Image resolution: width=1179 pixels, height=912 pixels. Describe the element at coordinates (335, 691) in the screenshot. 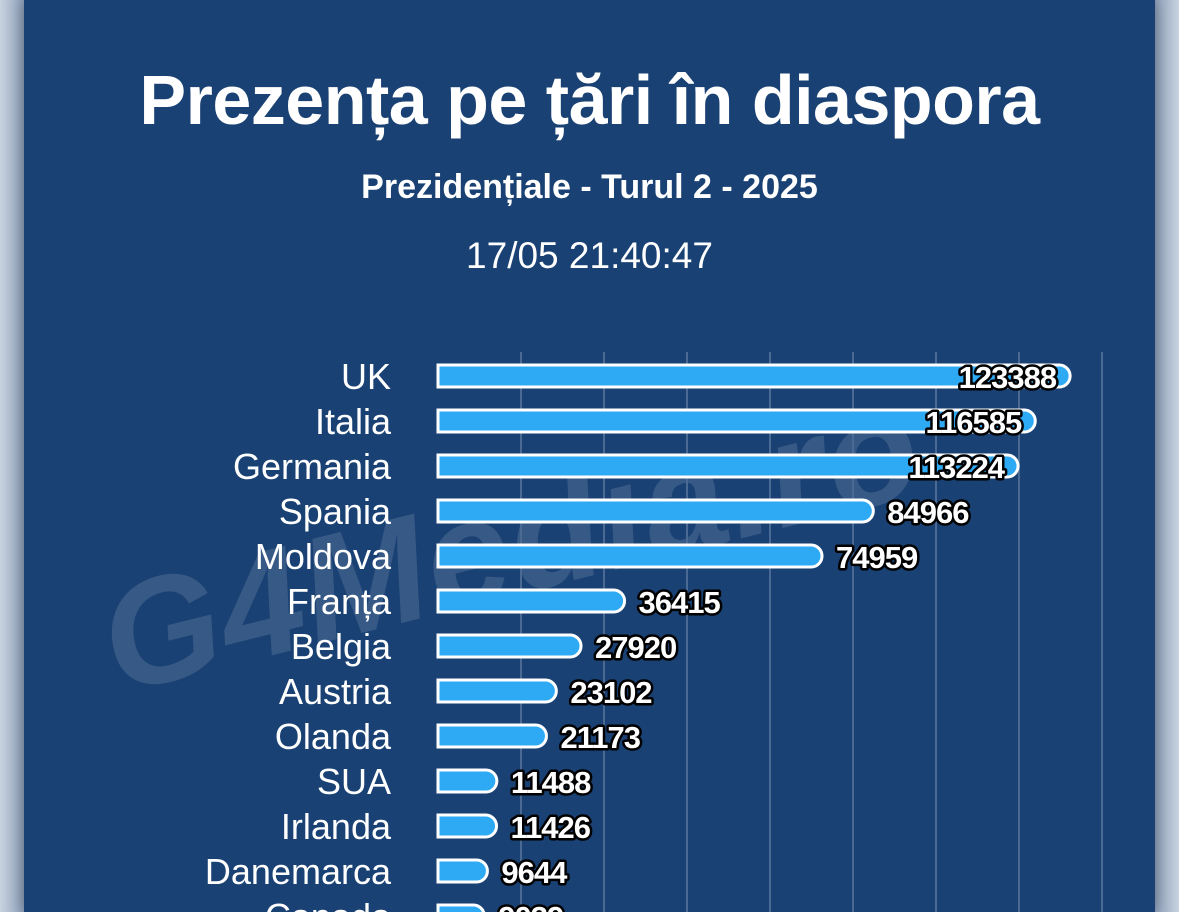

I see `category-label: Austria` at that location.